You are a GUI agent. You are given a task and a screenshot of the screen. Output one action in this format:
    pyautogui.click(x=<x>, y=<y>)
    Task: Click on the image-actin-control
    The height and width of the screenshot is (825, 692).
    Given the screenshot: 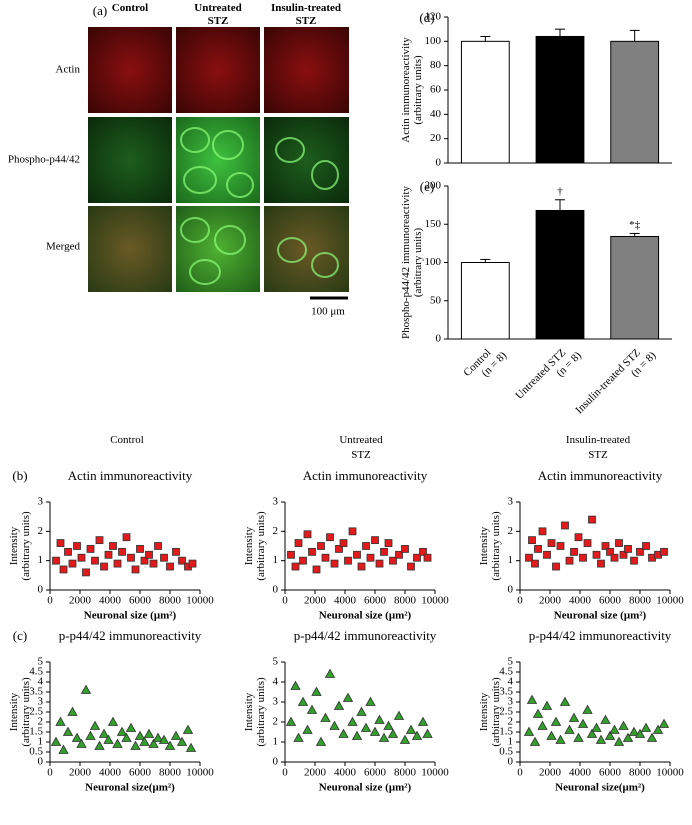 What is the action you would take?
    pyautogui.click(x=130, y=70)
    